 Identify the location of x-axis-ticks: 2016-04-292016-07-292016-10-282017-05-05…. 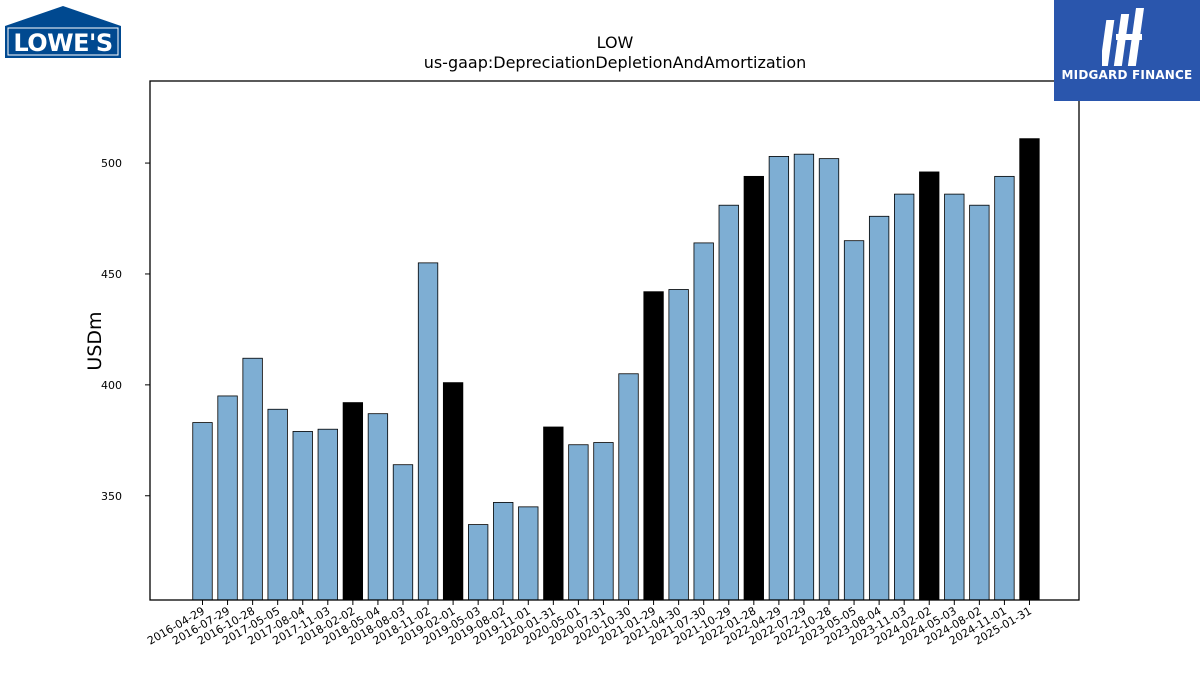
(589, 624).